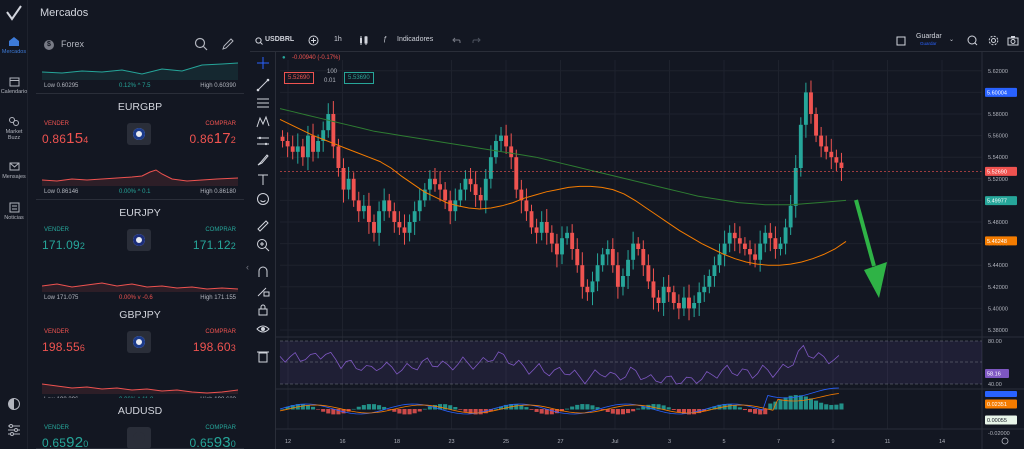  Describe the element at coordinates (998, 158) in the screenshot. I see `price-axis-label: 5.54000` at that location.